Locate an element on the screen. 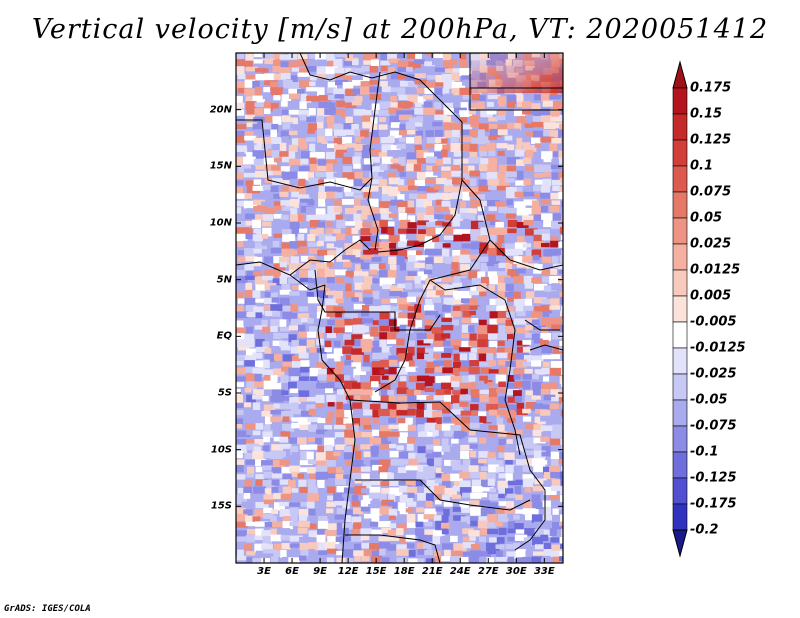  lat-tick-label: 10S is located at coordinates (221, 450).